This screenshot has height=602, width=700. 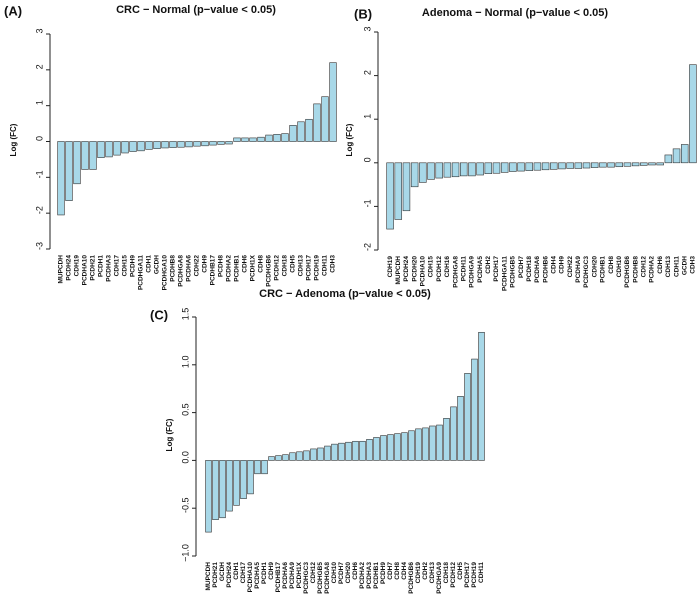 What do you see at coordinates (362, 575) in the screenshot?
I see `x-tick-label: PCDHA2` at bounding box center [362, 575].